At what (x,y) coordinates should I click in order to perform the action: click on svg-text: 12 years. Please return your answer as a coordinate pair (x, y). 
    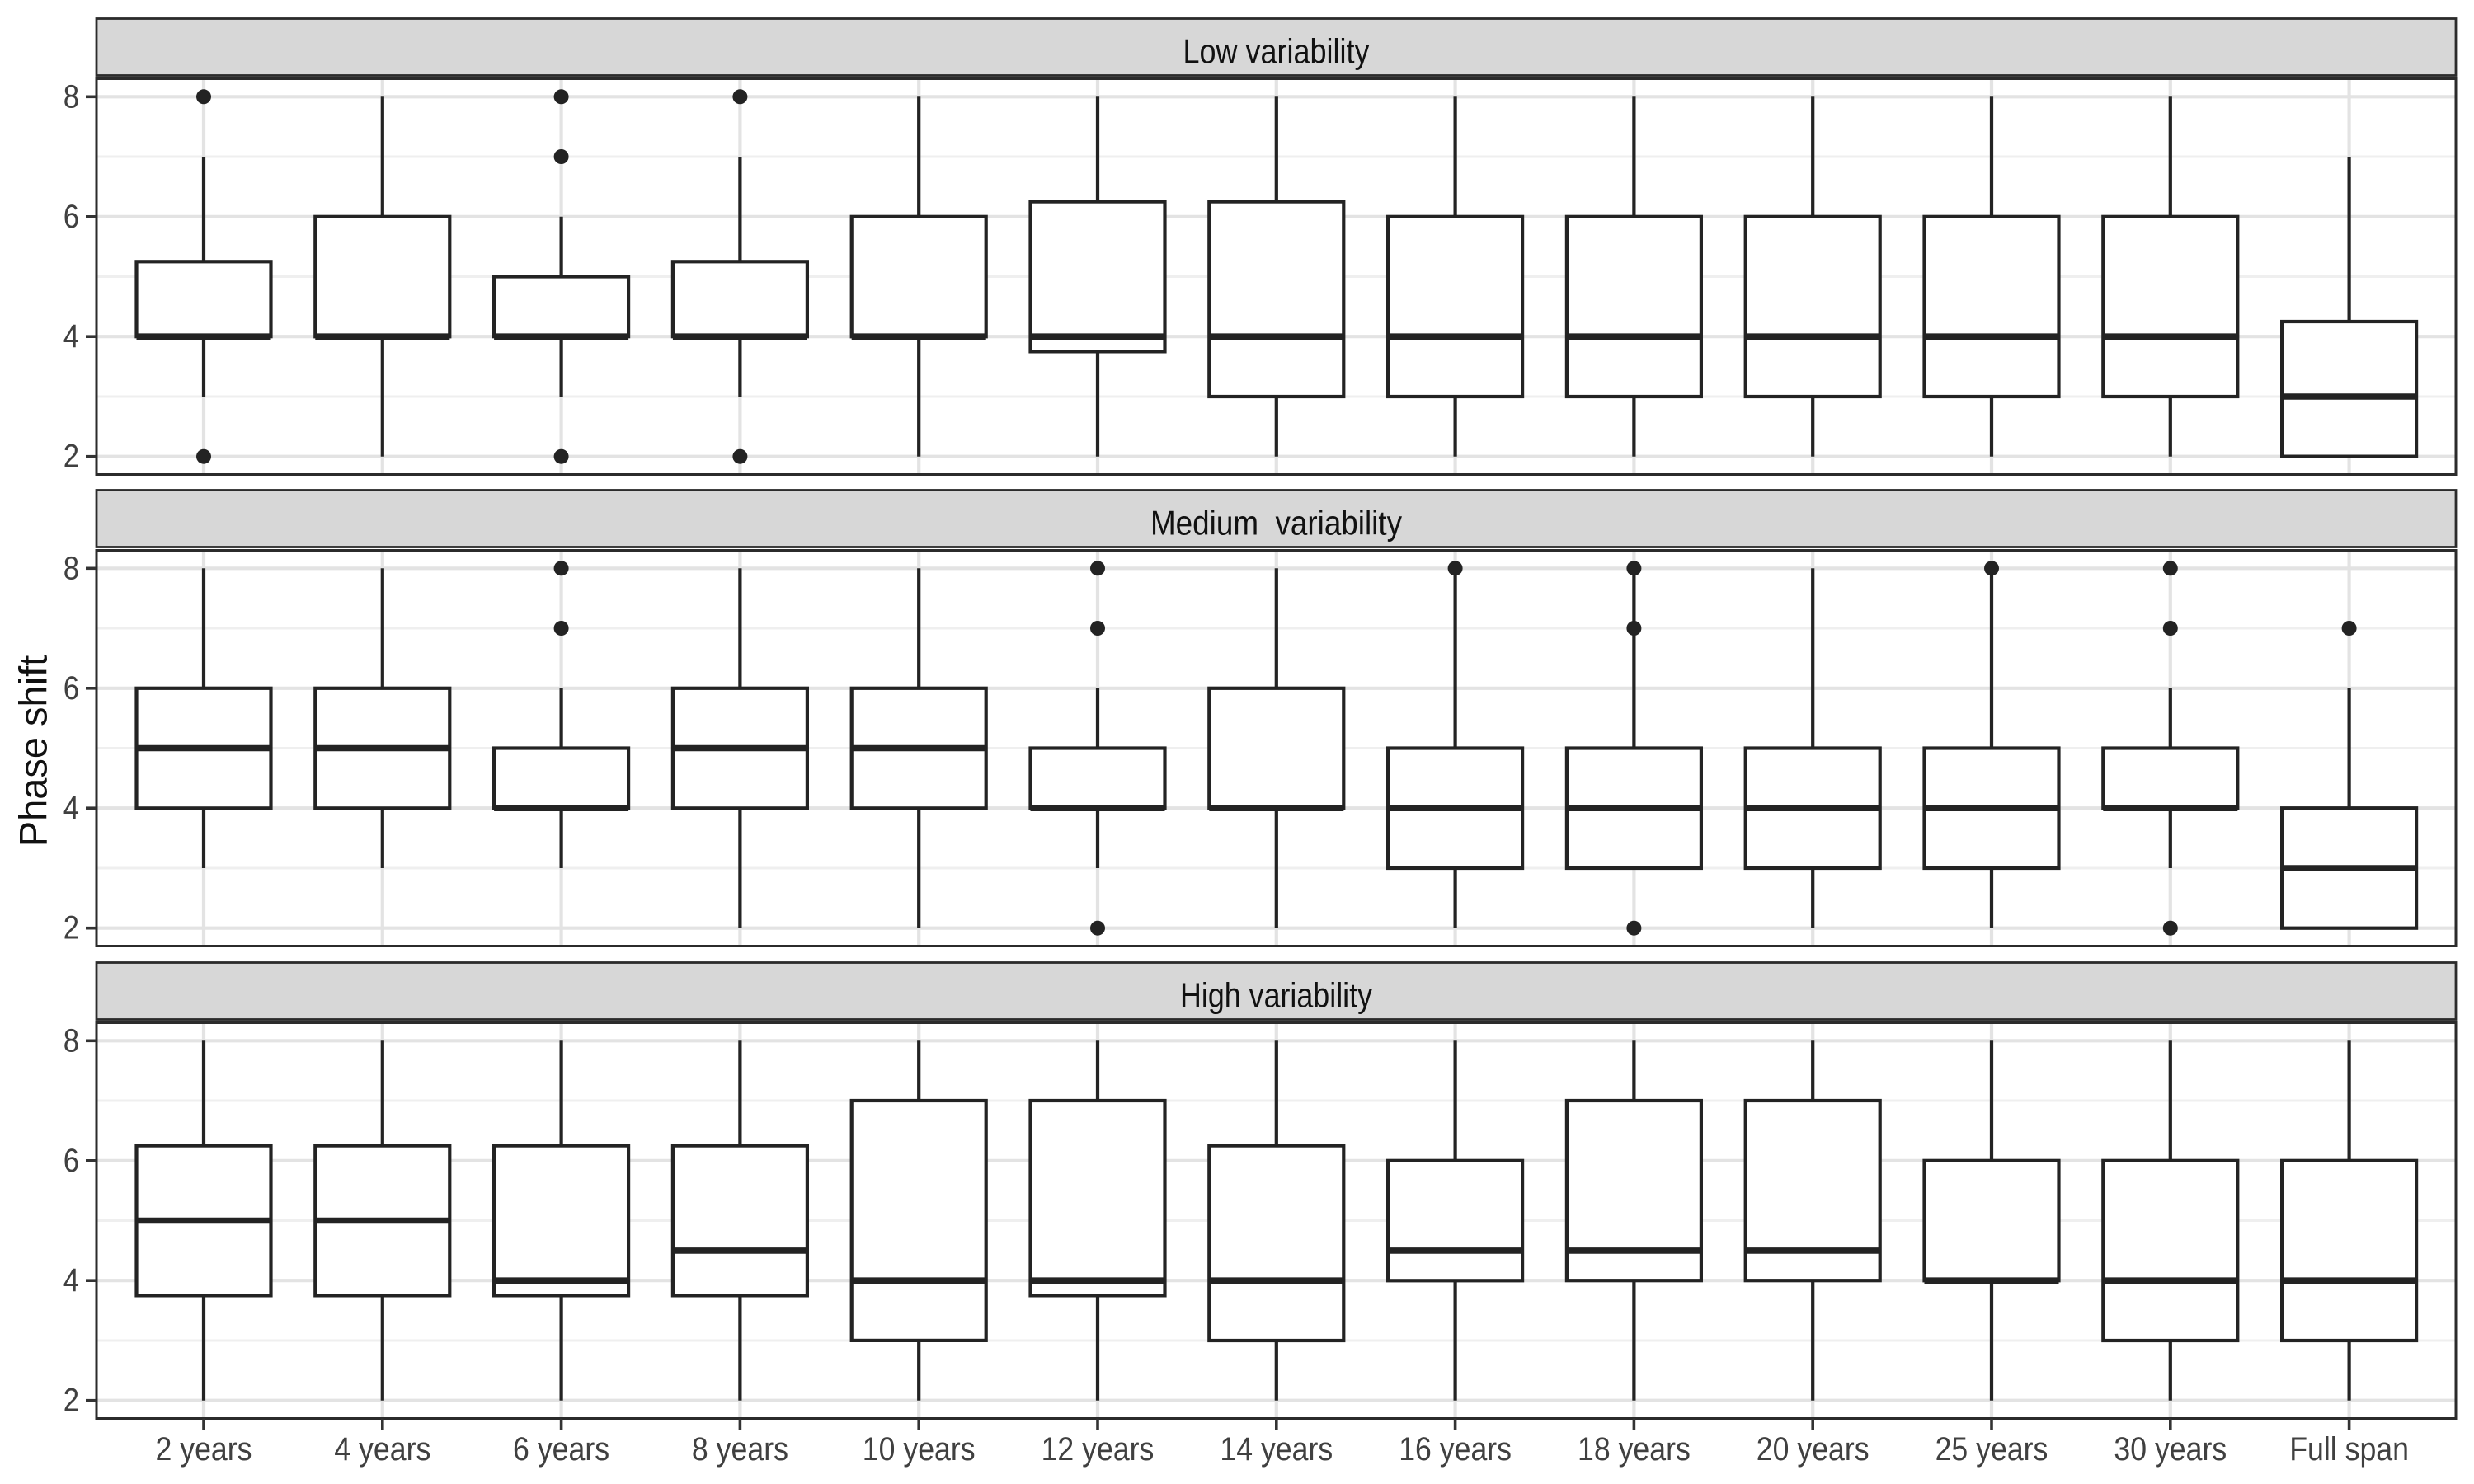
    Looking at the image, I should click on (1098, 1449).